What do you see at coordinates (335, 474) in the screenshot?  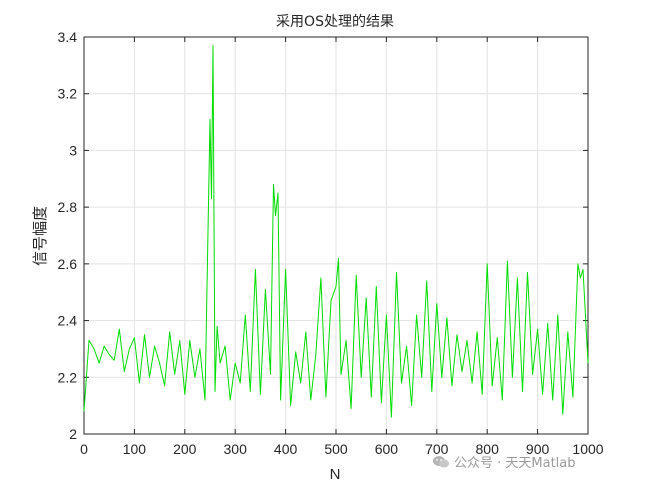 I see `x-axis-label: N` at bounding box center [335, 474].